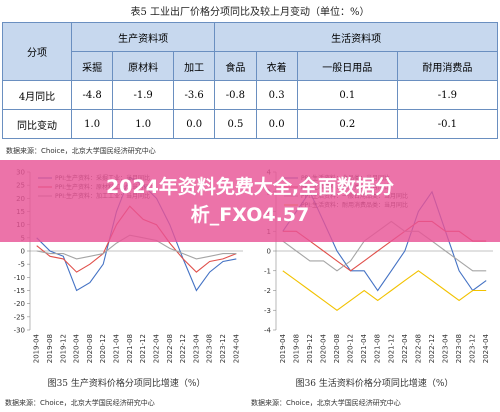 The height and width of the screenshot is (412, 500). Describe the element at coordinates (267, 311) in the screenshot. I see `y-tick-label: -3` at that location.